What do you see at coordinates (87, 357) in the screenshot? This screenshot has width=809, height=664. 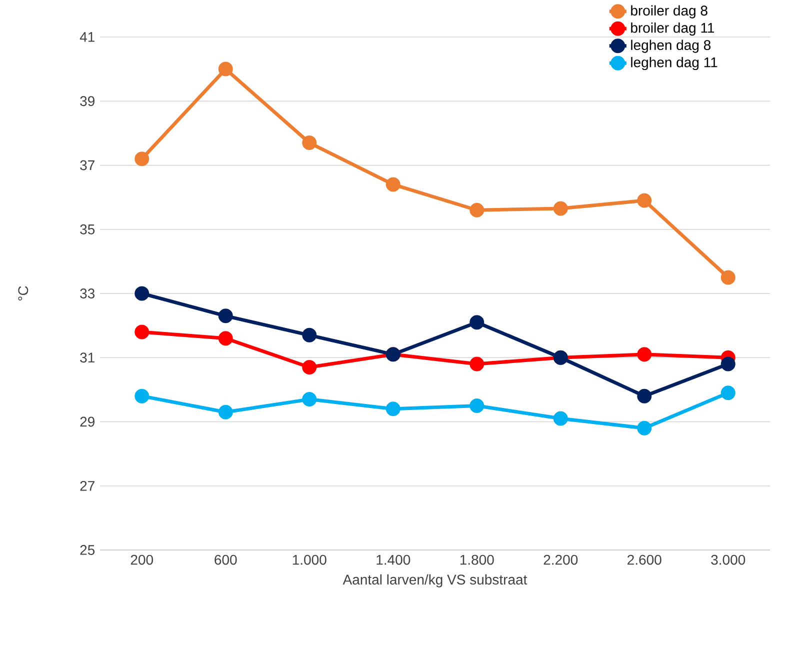 I see `y-tick-label: 31` at bounding box center [87, 357].